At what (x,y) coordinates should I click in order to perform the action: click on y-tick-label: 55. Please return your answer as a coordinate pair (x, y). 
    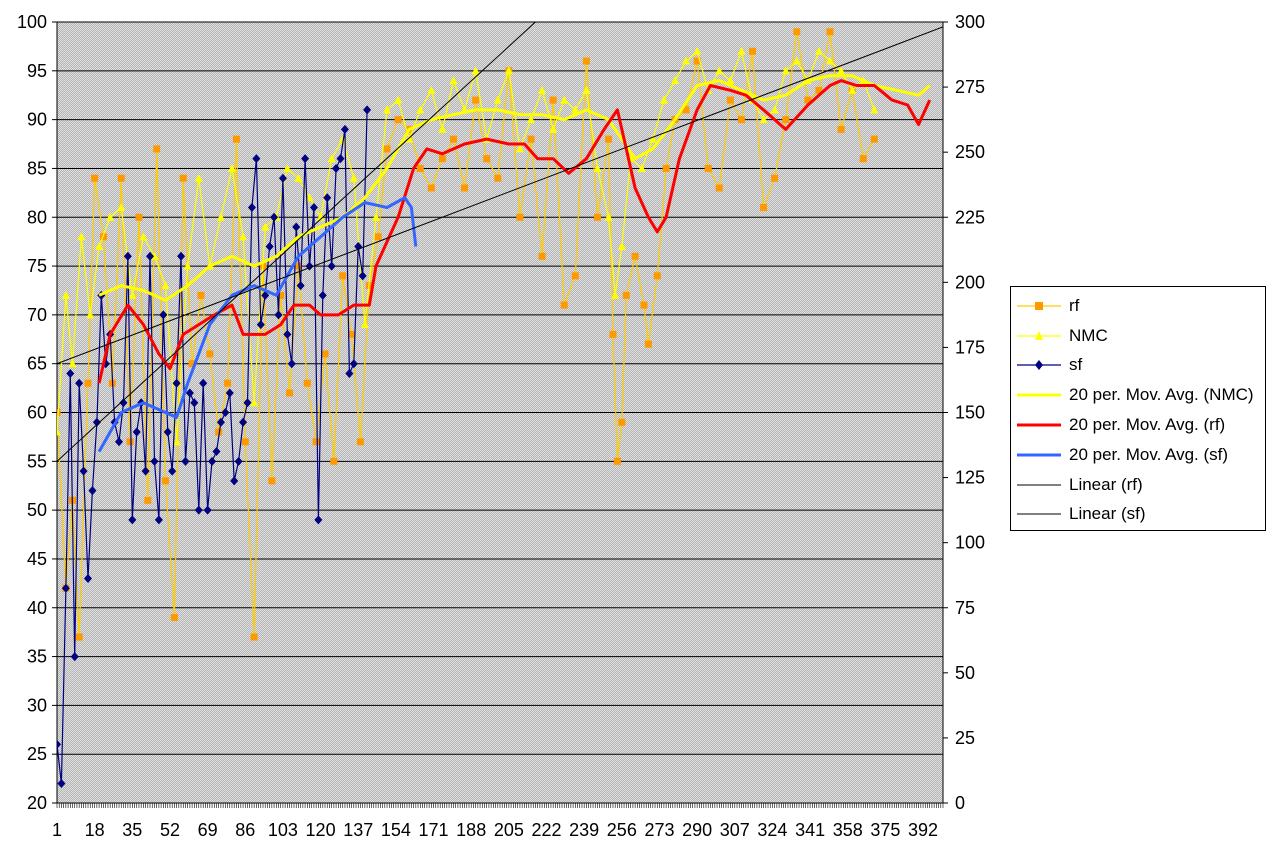
    Looking at the image, I should click on (37, 461).